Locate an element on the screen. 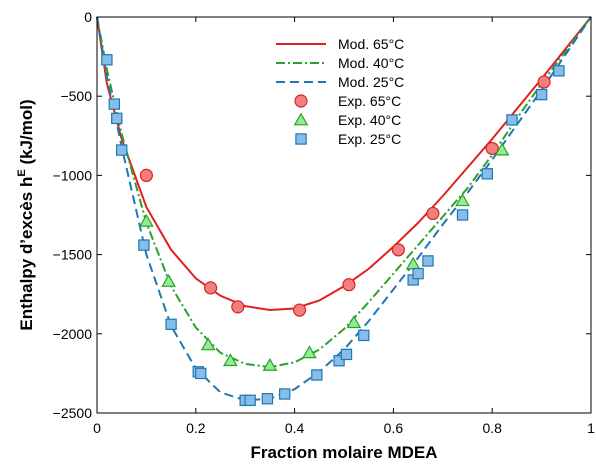  y-tick-label: −1000 is located at coordinates (73, 175).